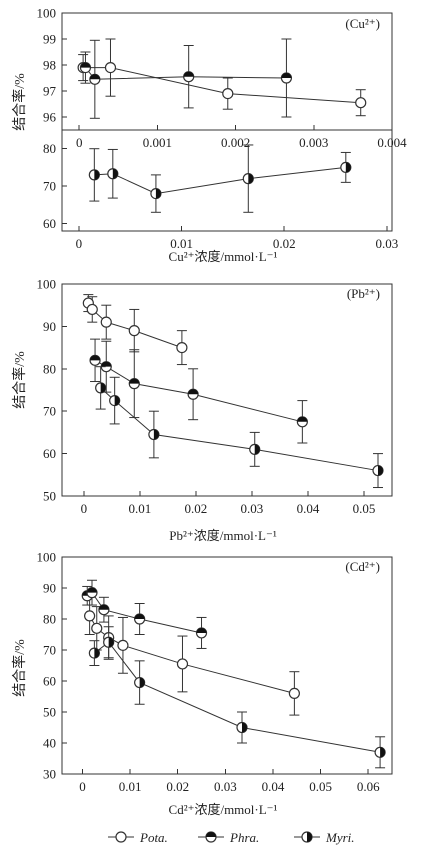 The width and height of the screenshot is (446, 851). I want to click on cu-y-axis-label: 结合率/%, so click(19, 102).